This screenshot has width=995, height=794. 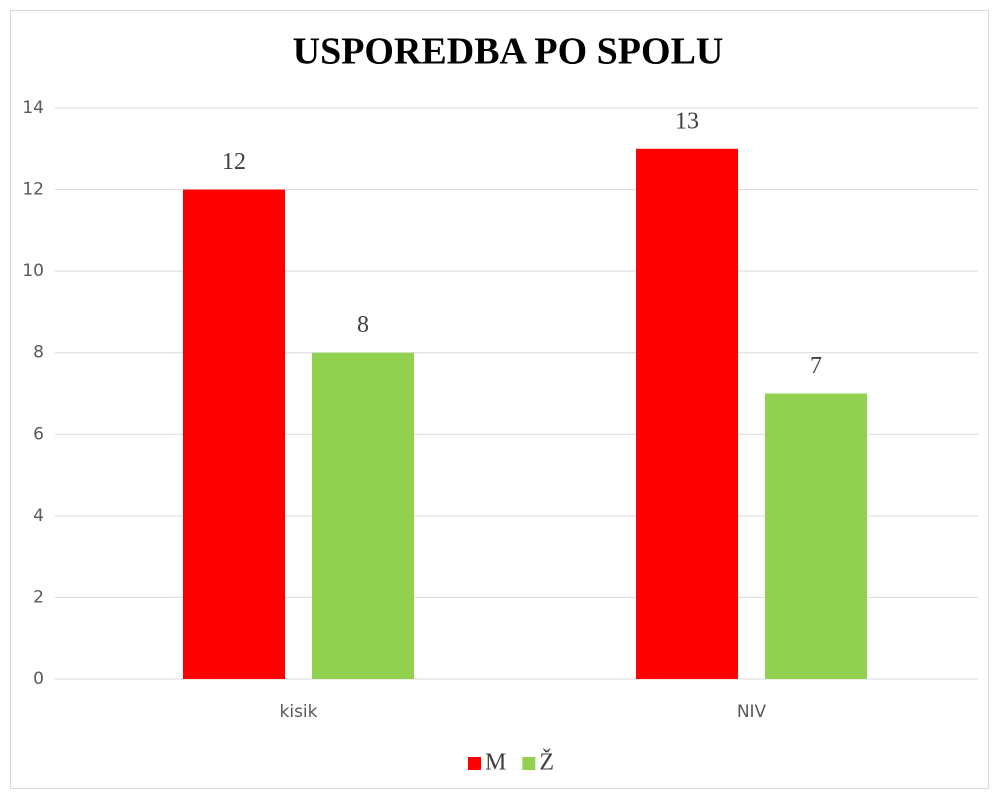 I want to click on y-tick-label: 10, so click(x=33, y=271).